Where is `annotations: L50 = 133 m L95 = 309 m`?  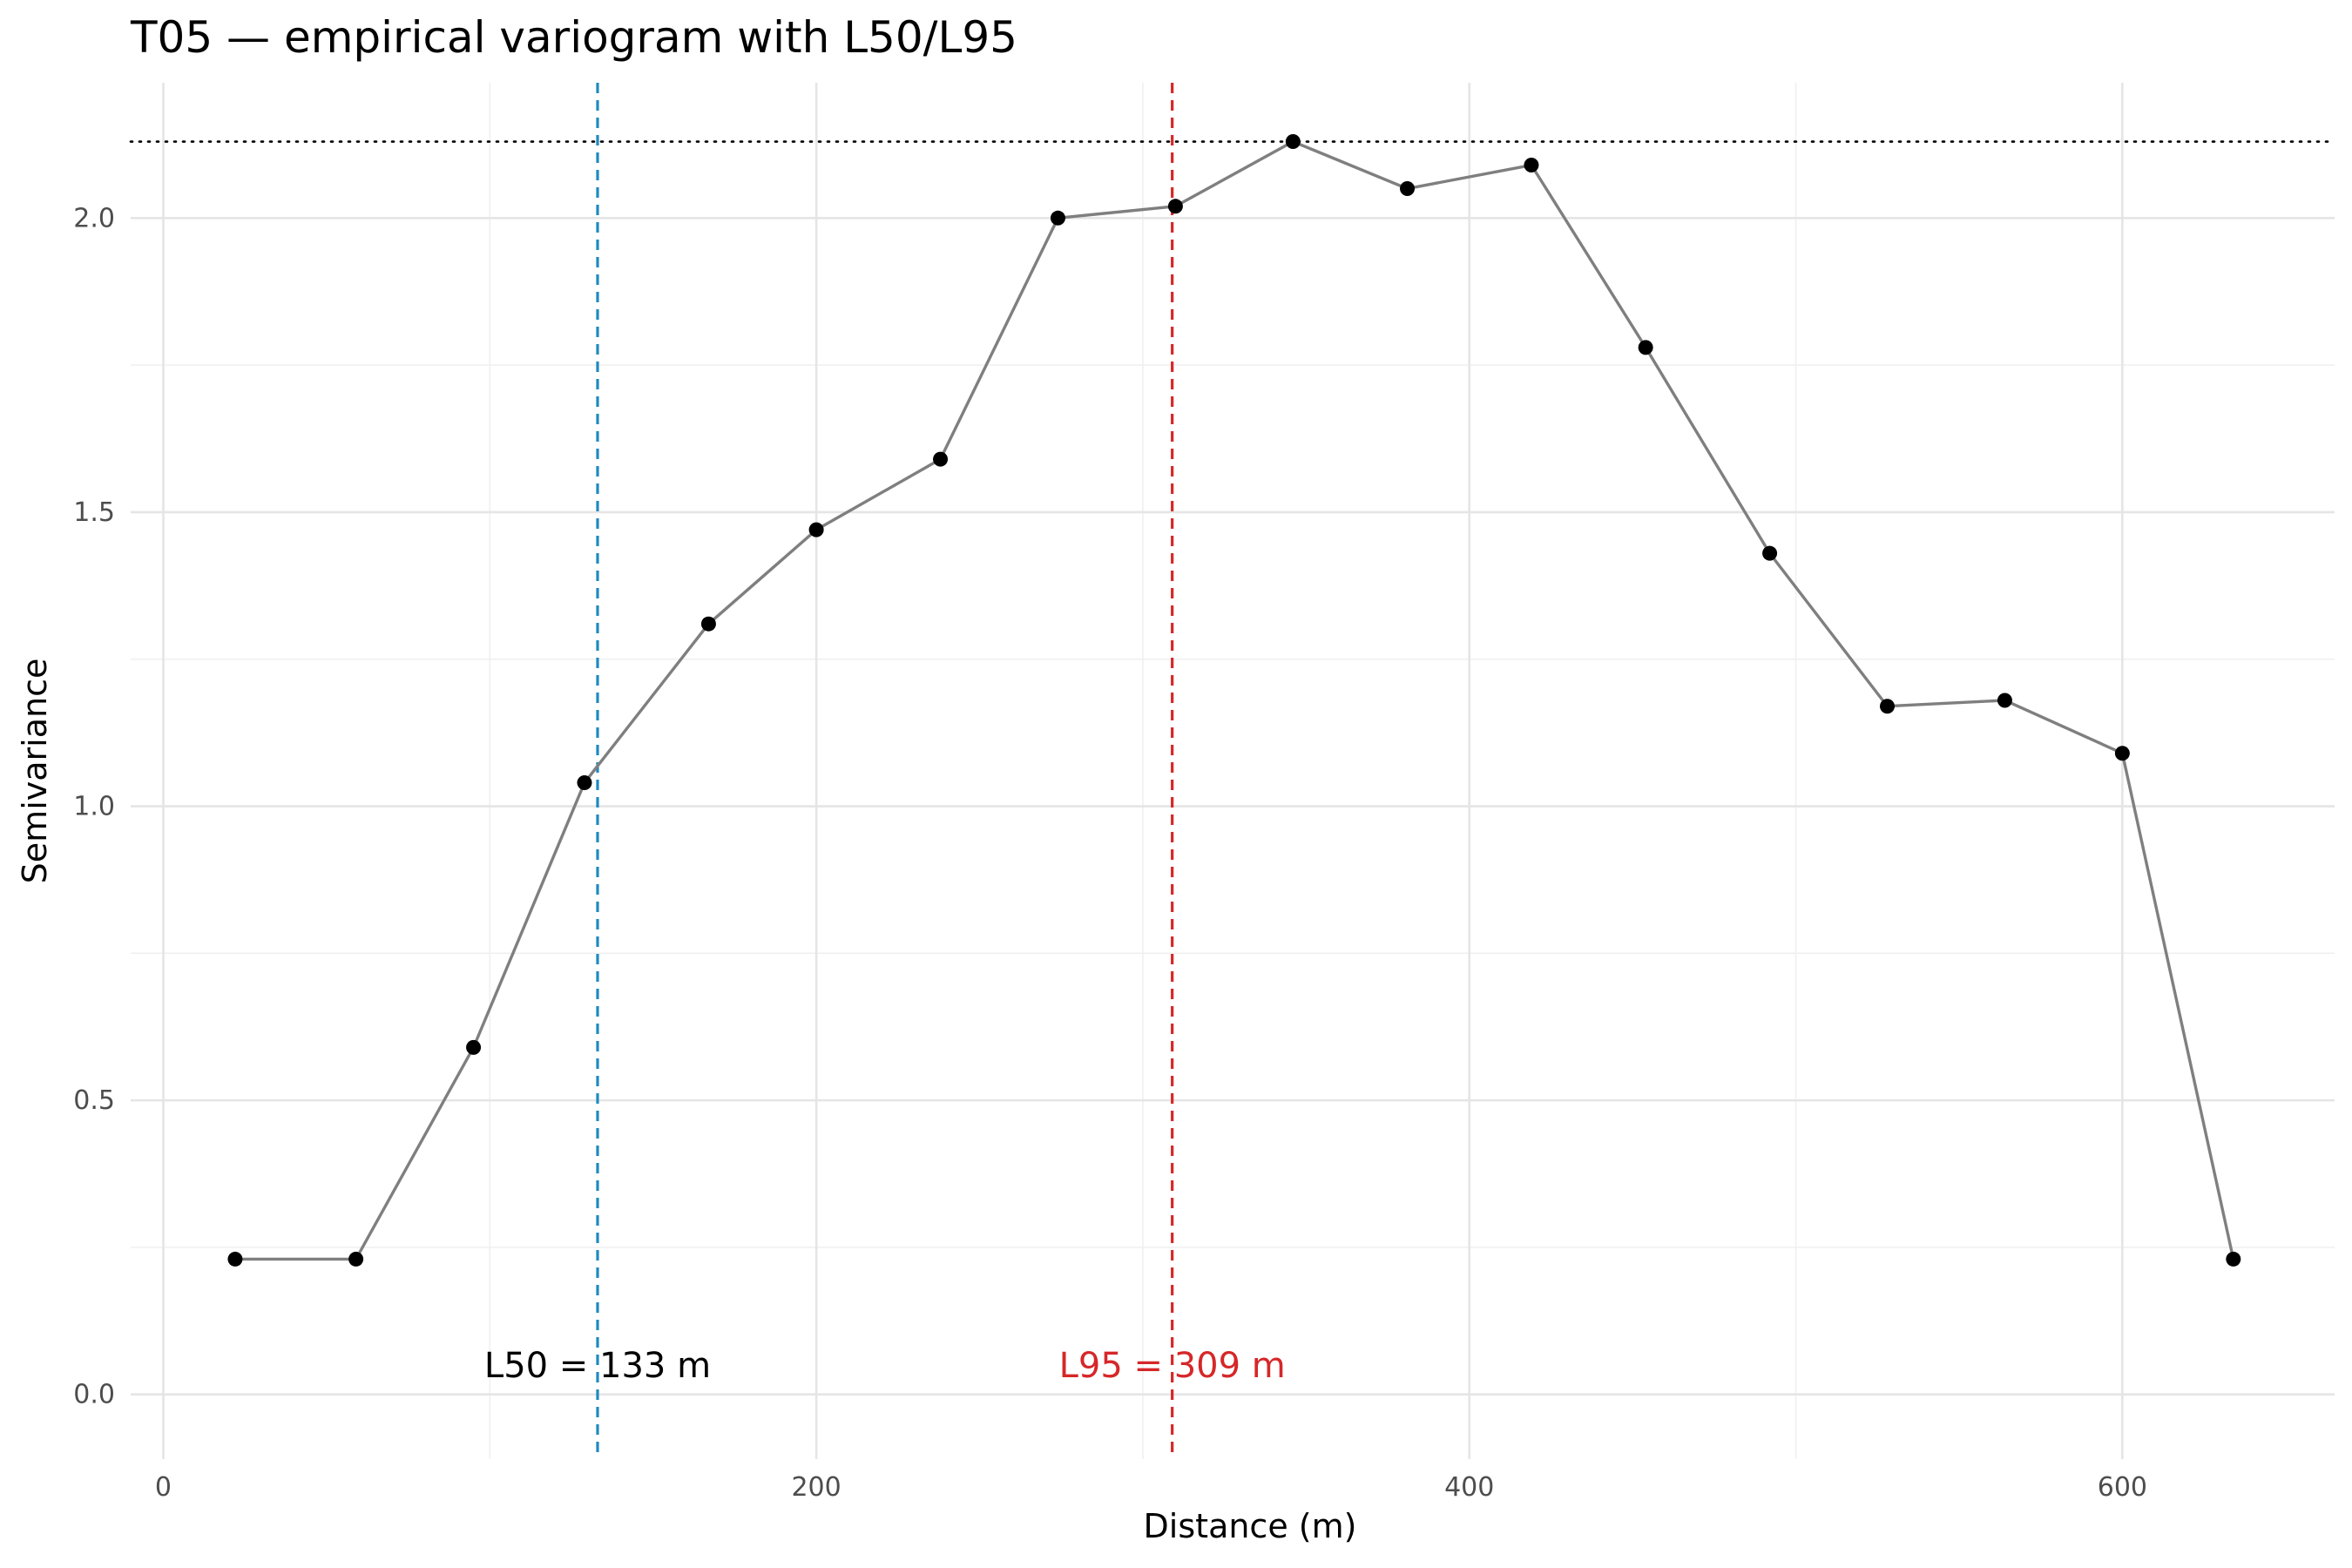
annotations: L50 = 133 m L95 = 309 m is located at coordinates (885, 1366).